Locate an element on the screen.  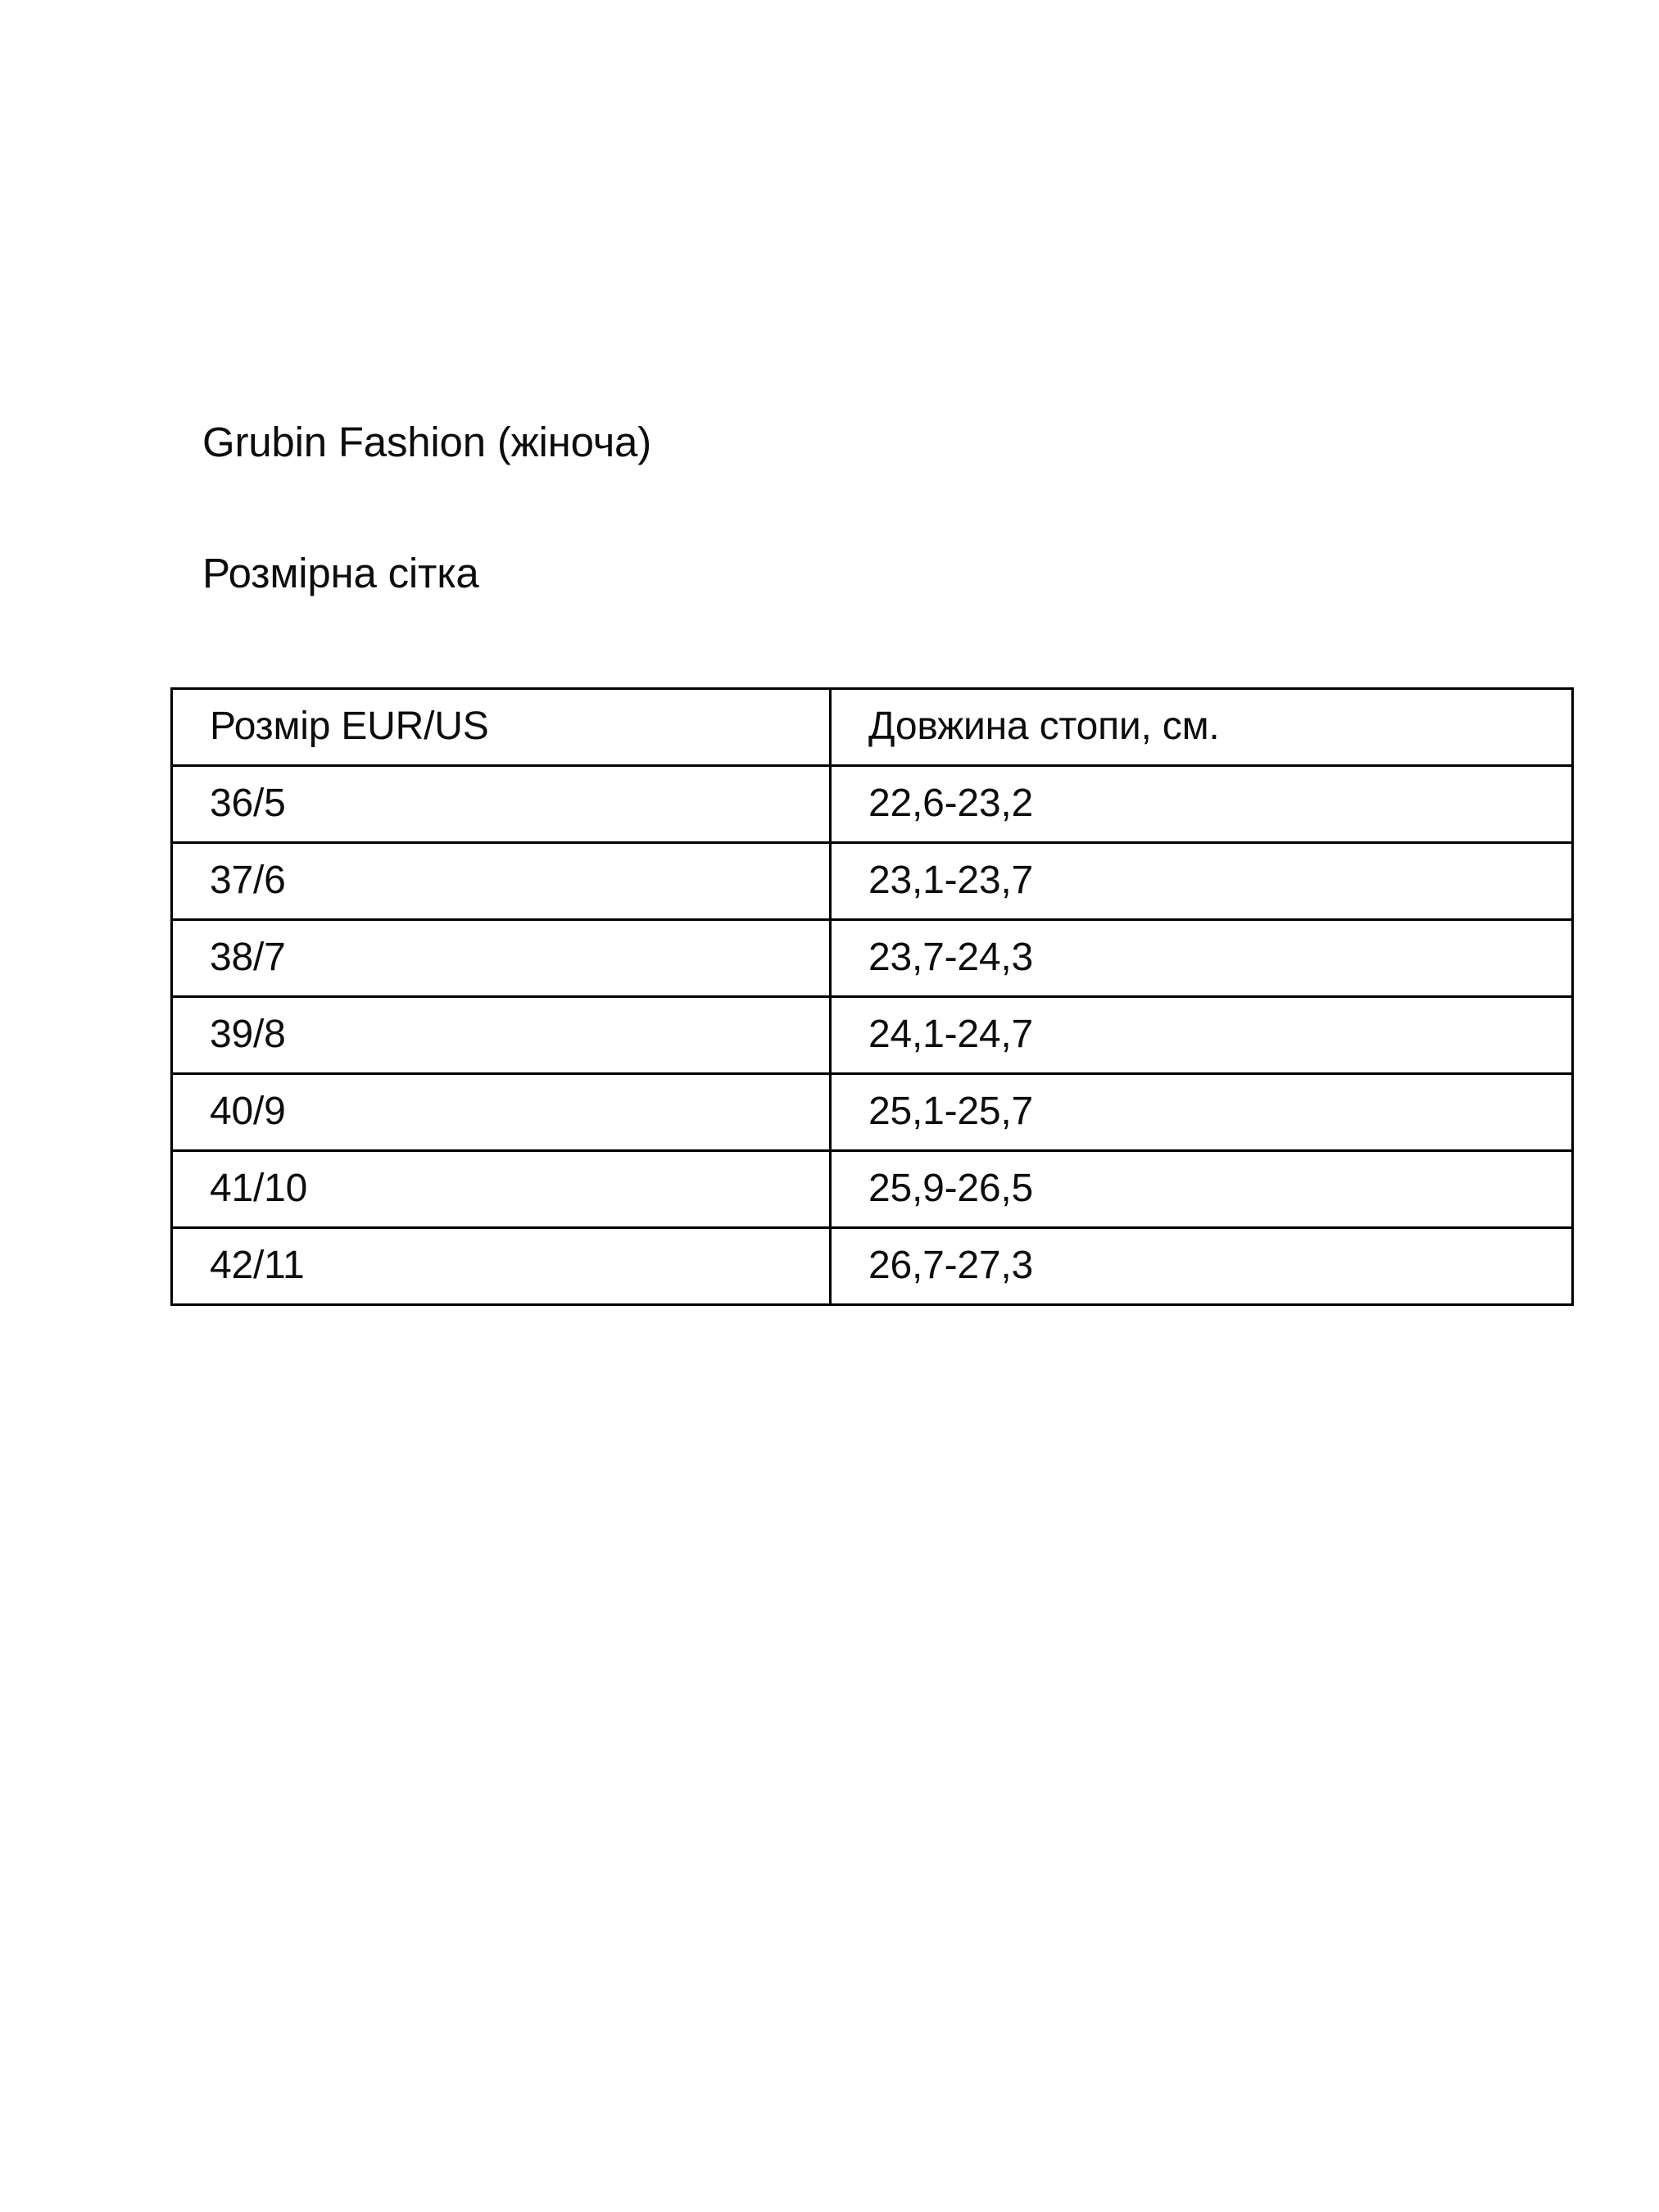
table-row: 41/10 25,9-26,5 is located at coordinates (872, 1189).